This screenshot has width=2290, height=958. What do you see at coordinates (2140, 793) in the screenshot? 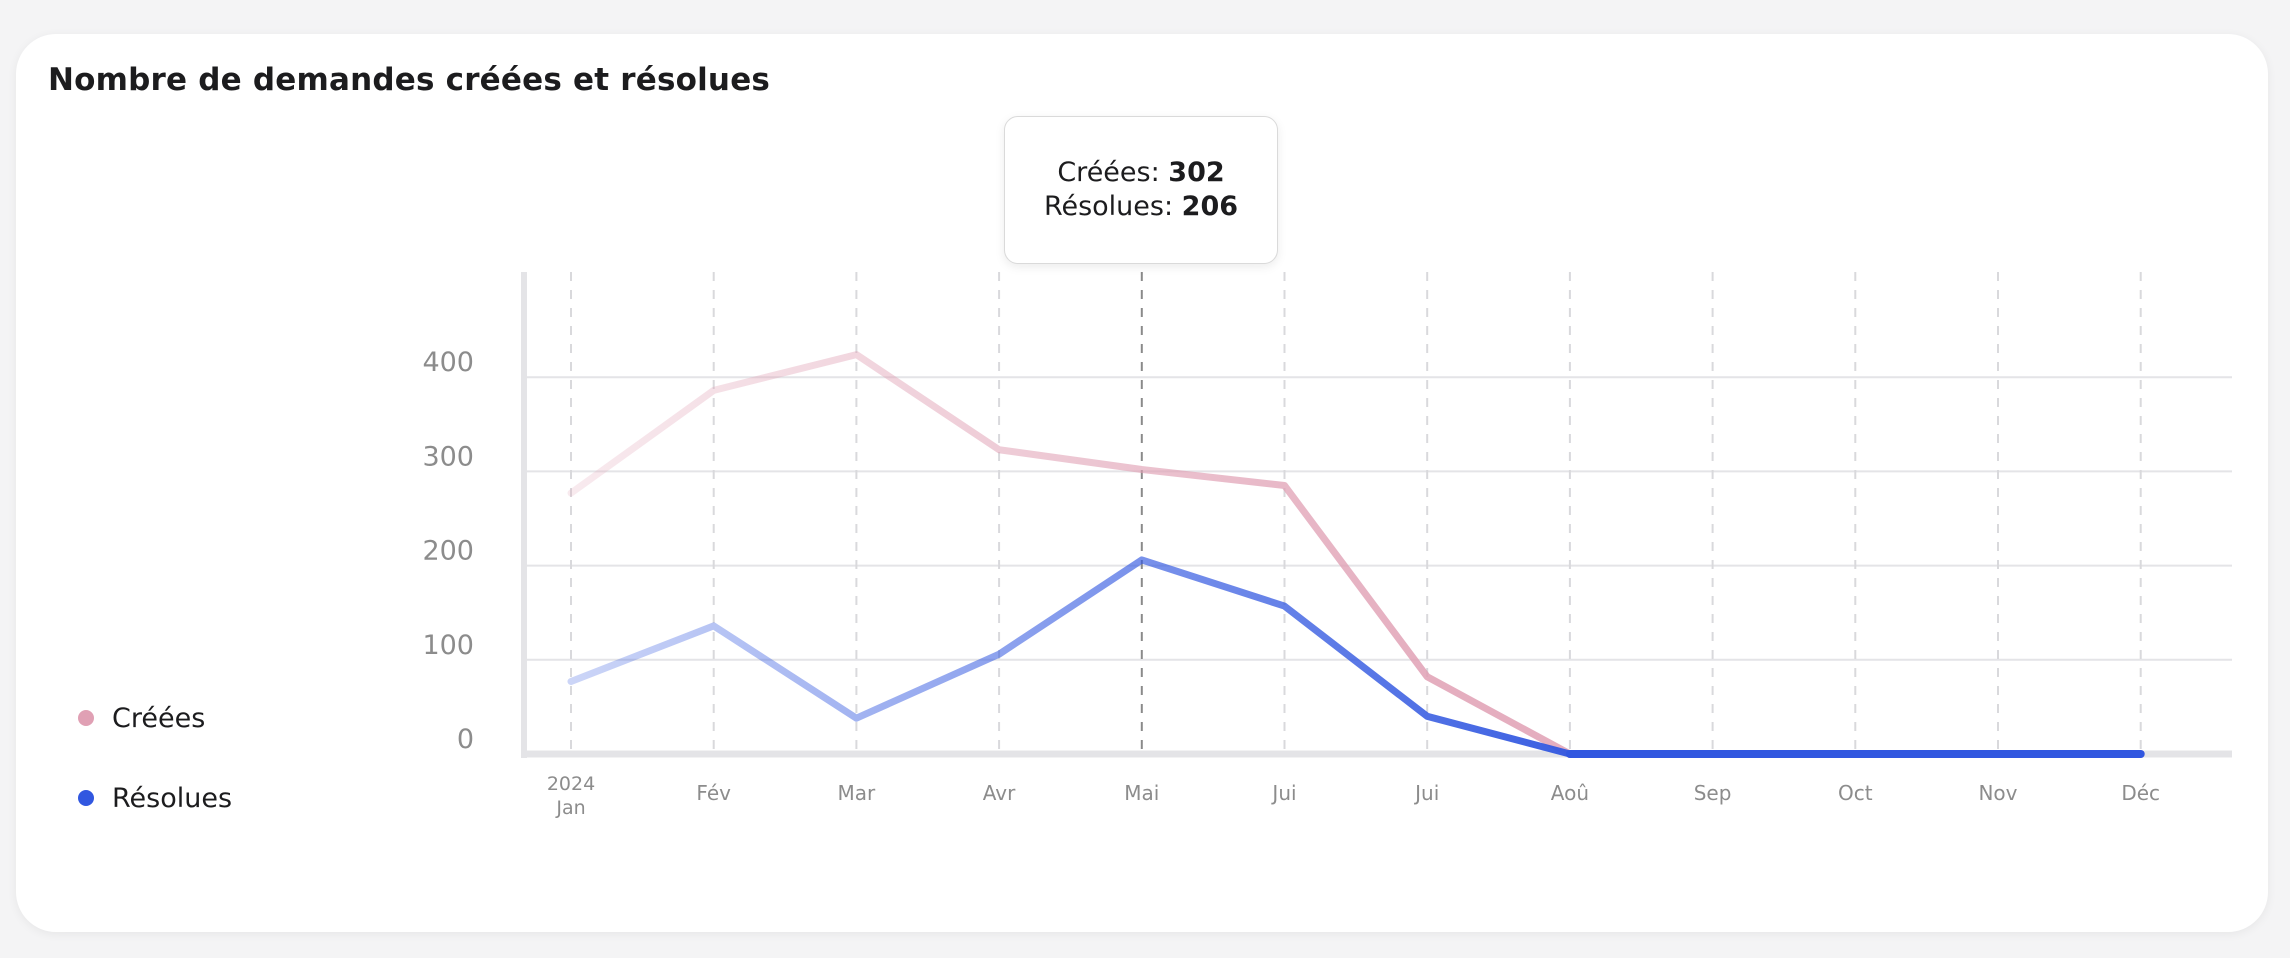
I see `x-tick-label: Déc` at bounding box center [2140, 793].